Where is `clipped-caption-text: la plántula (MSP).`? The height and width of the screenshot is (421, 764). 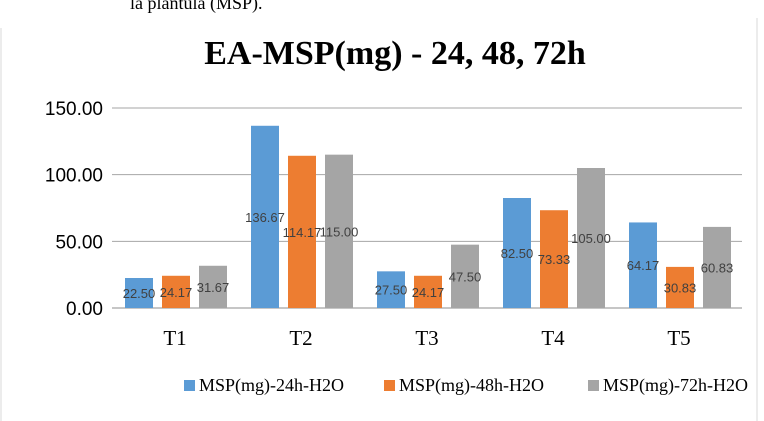 clipped-caption-text: la plántula (MSP). is located at coordinates (196, 7).